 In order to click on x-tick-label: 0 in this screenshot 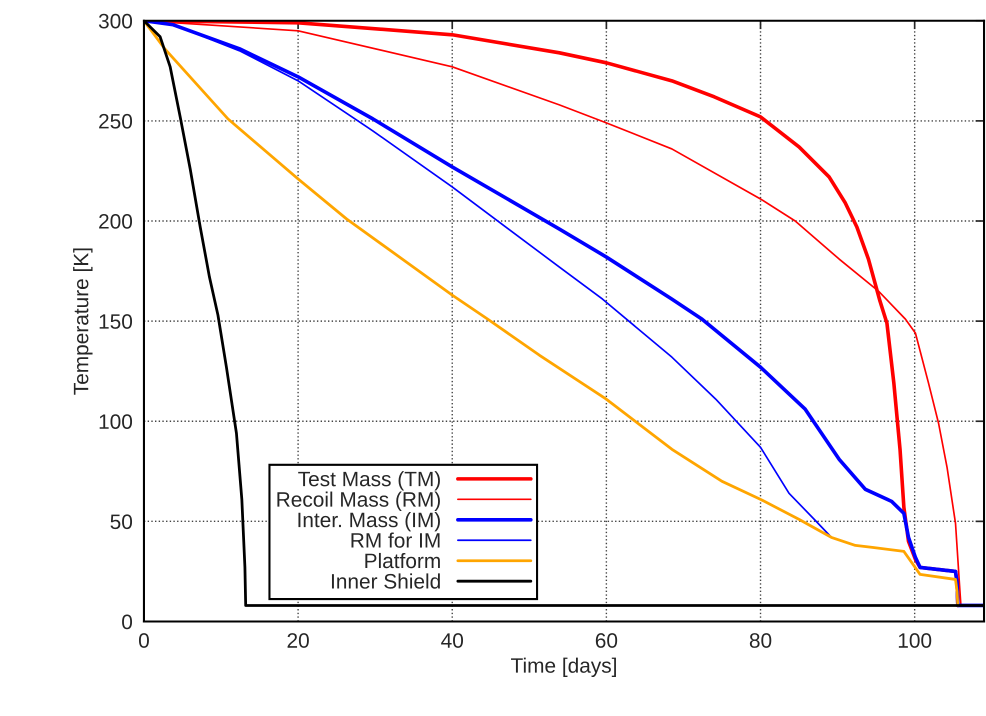, I will do `click(143, 640)`.